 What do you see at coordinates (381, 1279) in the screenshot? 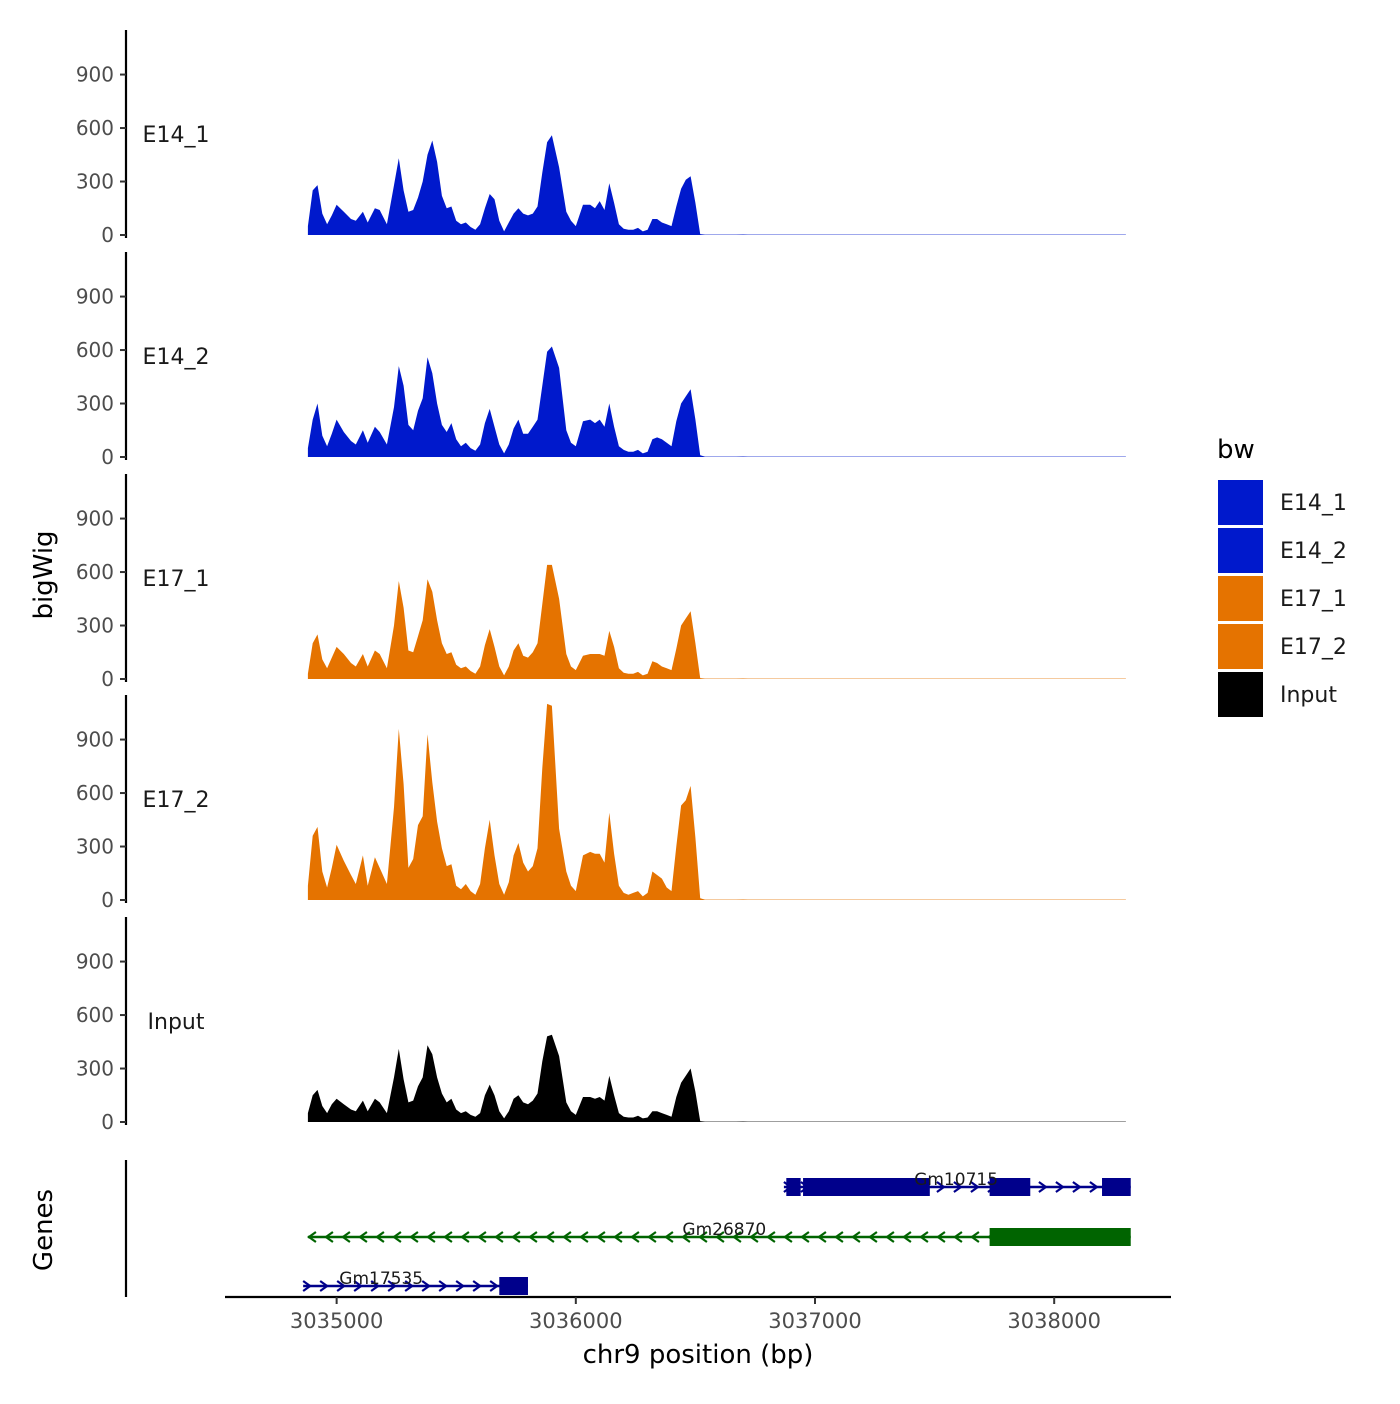
I see `gene-label: Gm17535` at bounding box center [381, 1279].